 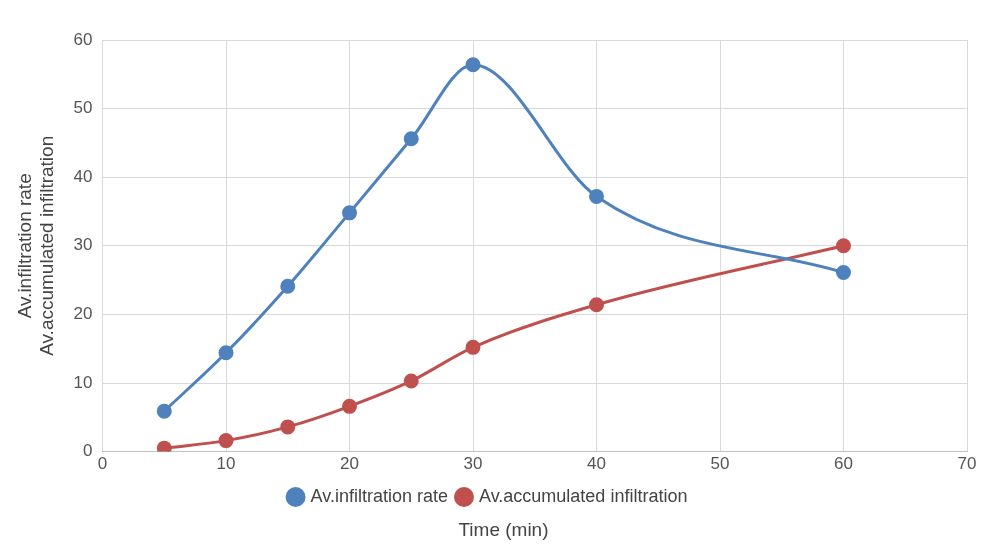 I want to click on legend-label: Av.accumulated infiltration, so click(x=583, y=495).